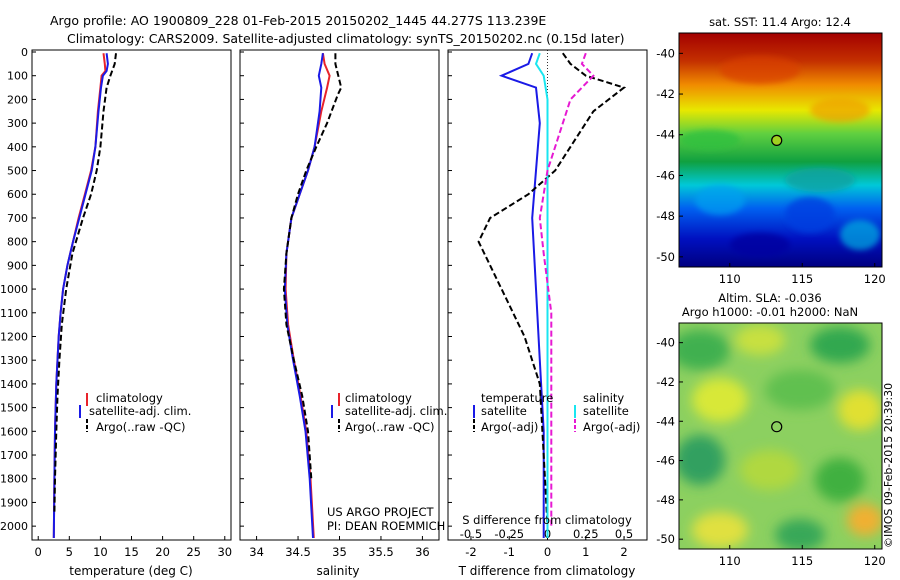  I want to click on legend-argo-s: Argo(..raw -QC), so click(390, 427).